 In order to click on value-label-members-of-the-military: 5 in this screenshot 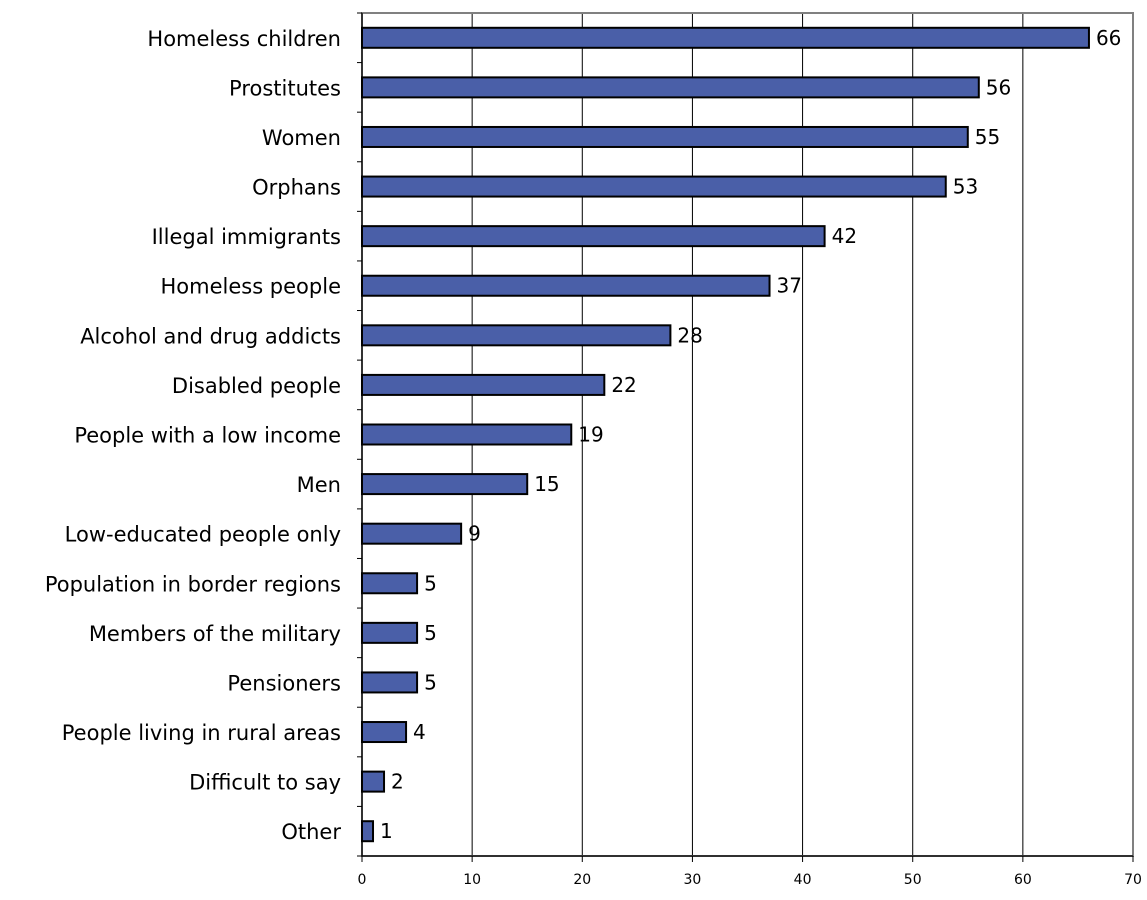, I will do `click(430, 633)`.